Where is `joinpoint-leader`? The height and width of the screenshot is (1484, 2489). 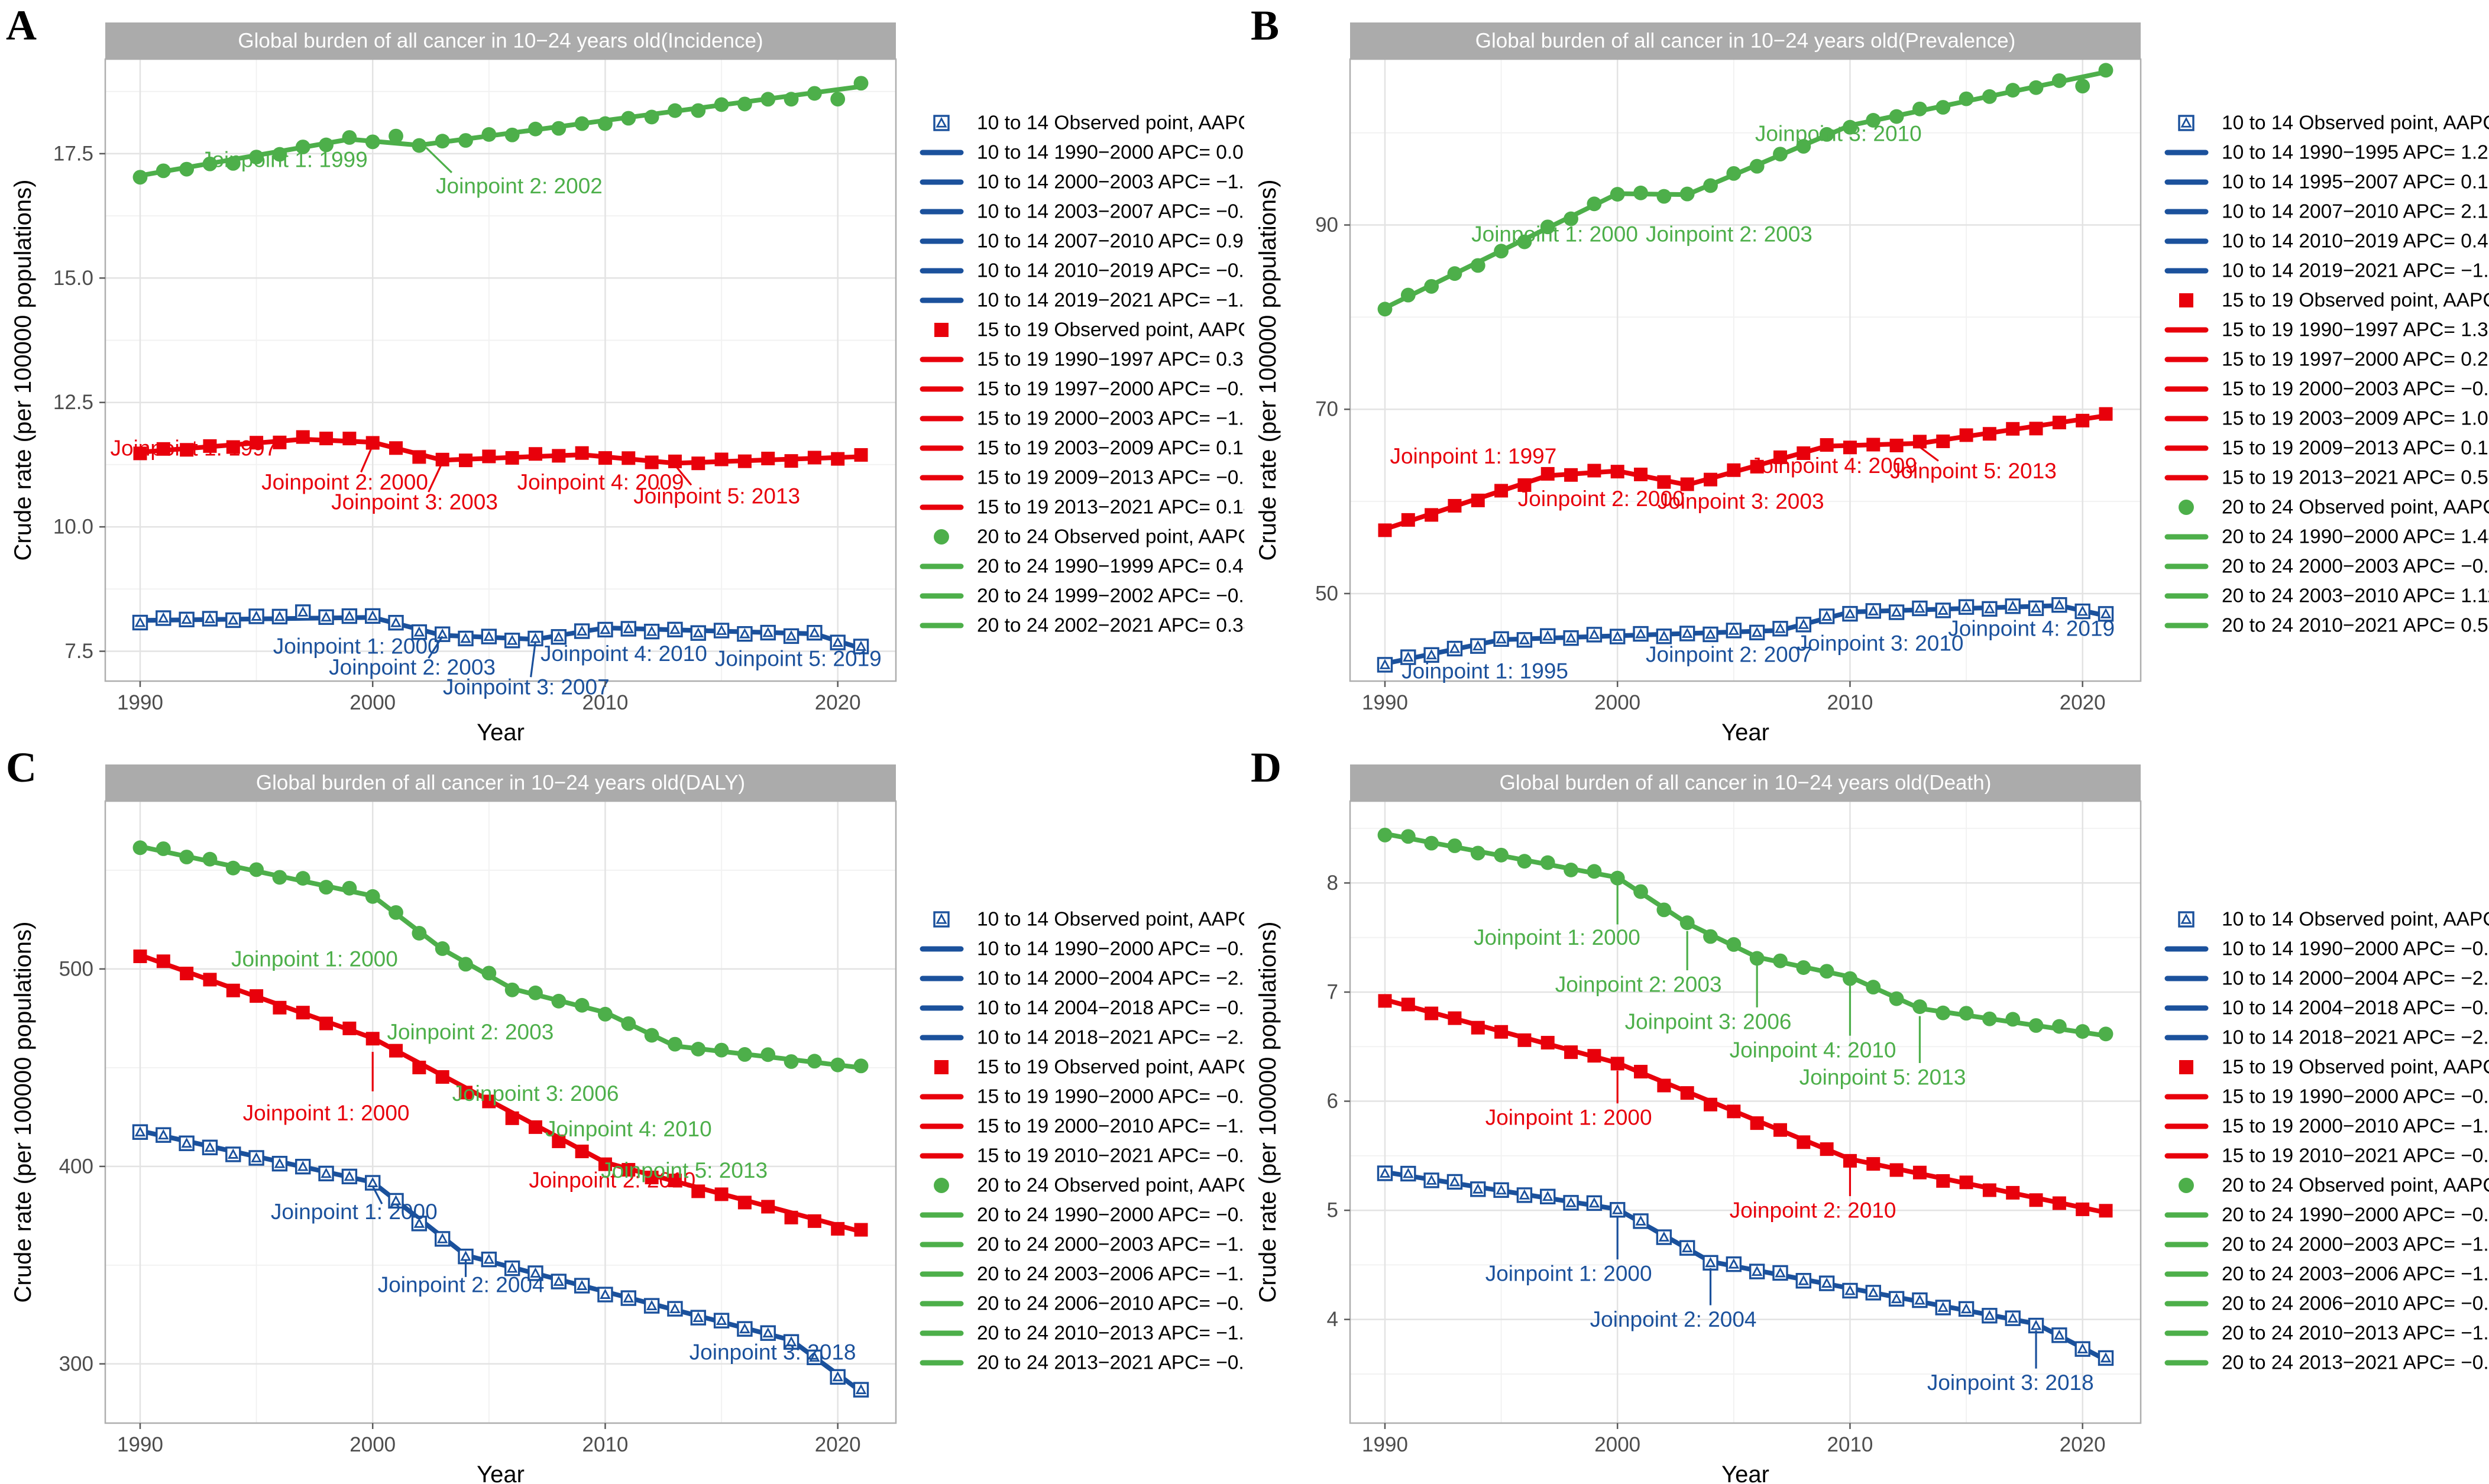
joinpoint-leader is located at coordinates (436, 647).